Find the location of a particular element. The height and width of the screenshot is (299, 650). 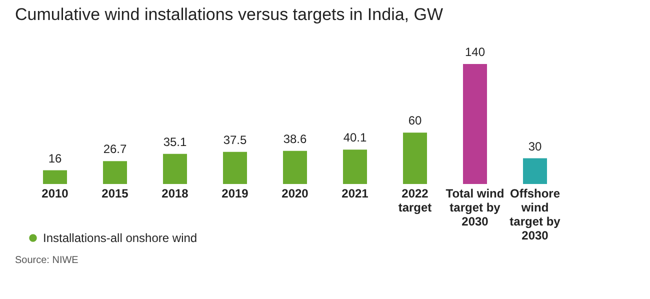

x-tick-label: 2019 is located at coordinates (235, 193).